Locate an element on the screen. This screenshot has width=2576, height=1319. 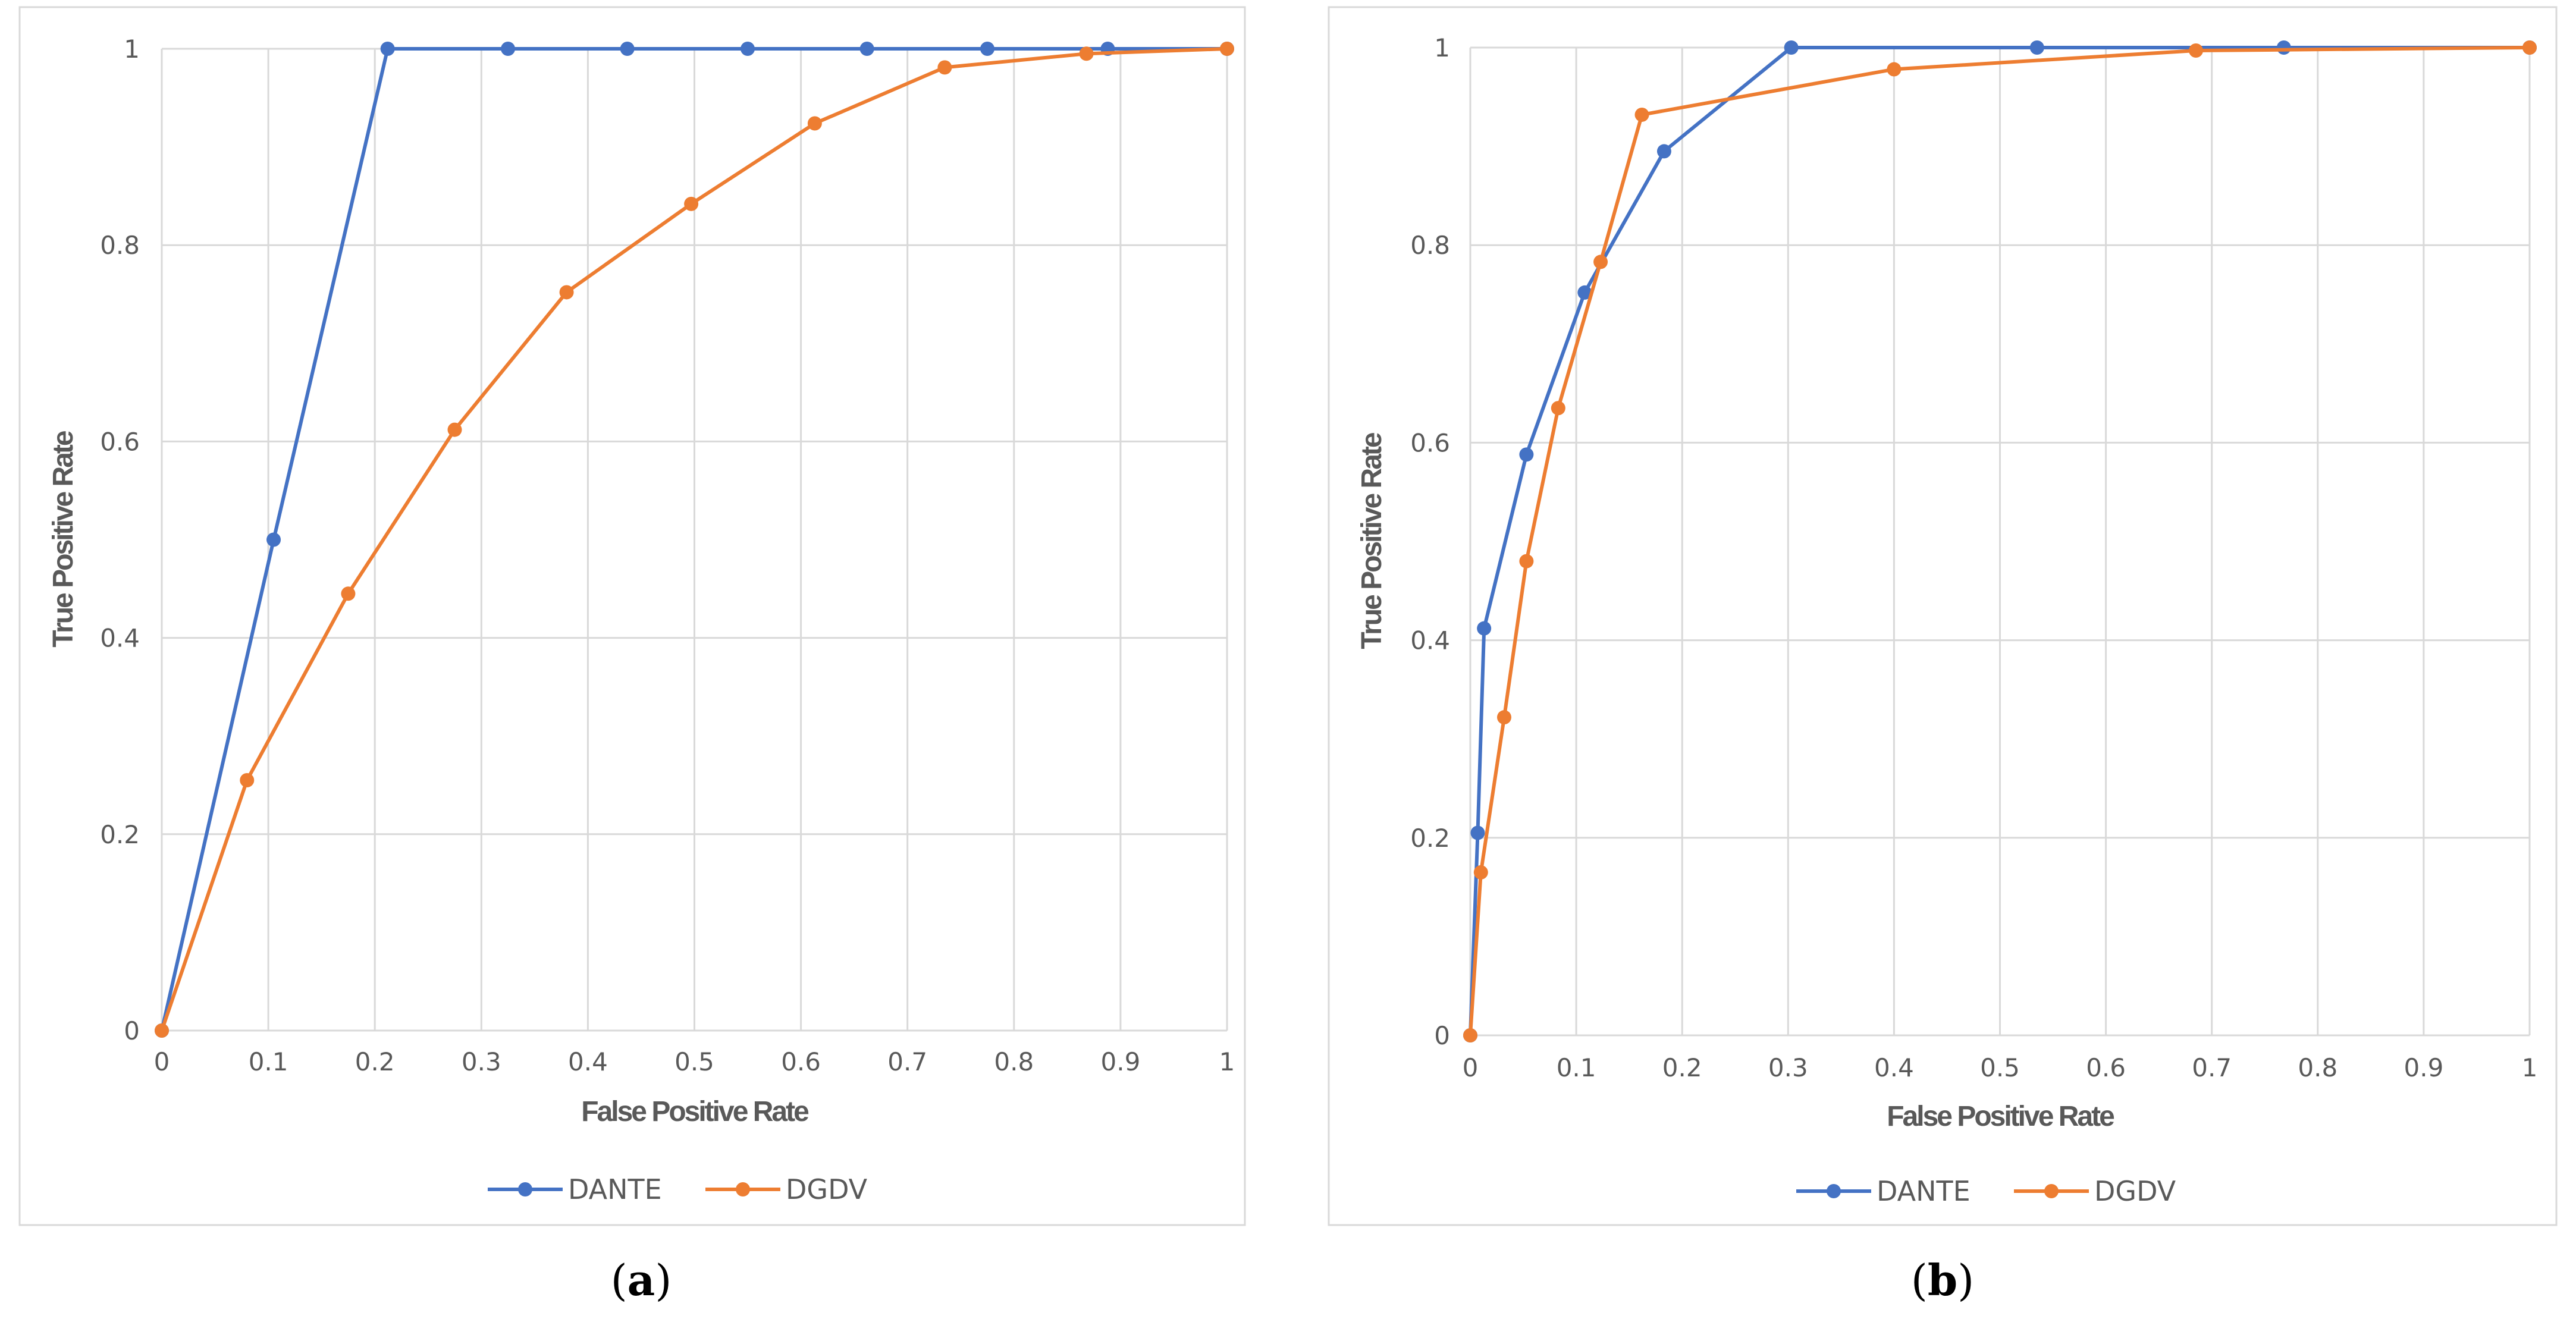
caption: (b) is located at coordinates (1943, 1280).